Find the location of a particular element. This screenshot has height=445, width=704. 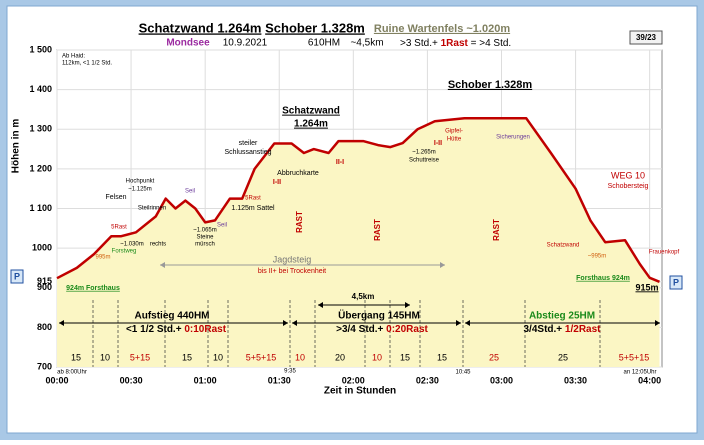

summary-rest: 1/2Rast is located at coordinates (583, 329).